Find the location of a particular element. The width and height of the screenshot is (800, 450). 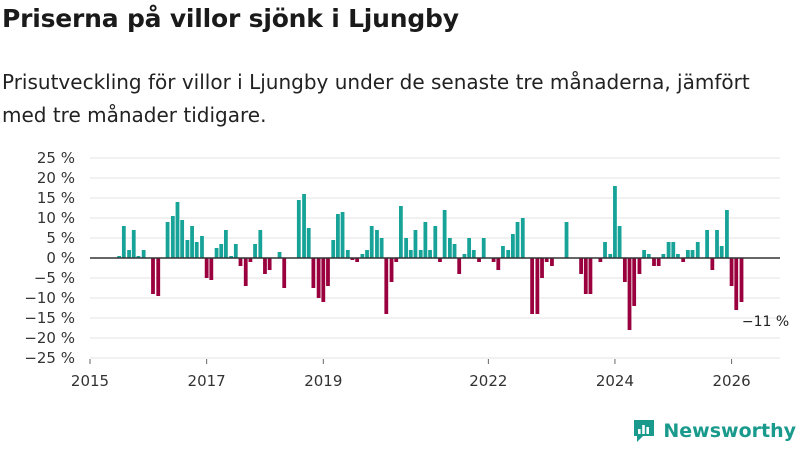

newsworthy-logo: Newsworthy is located at coordinates (713, 431).